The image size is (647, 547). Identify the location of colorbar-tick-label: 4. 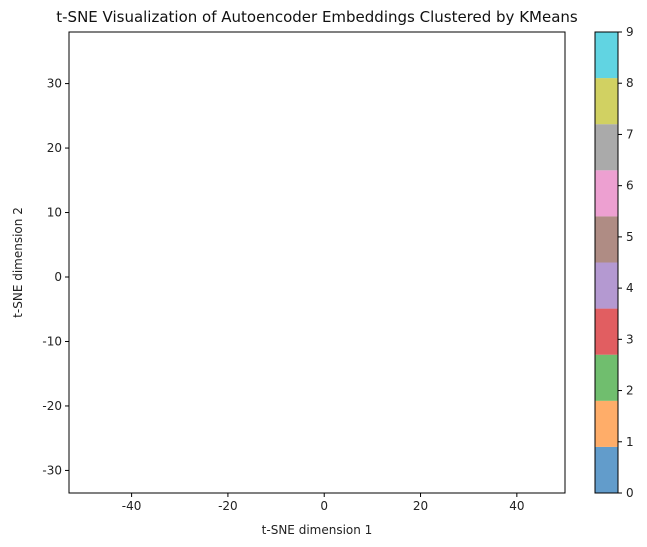
(630, 288).